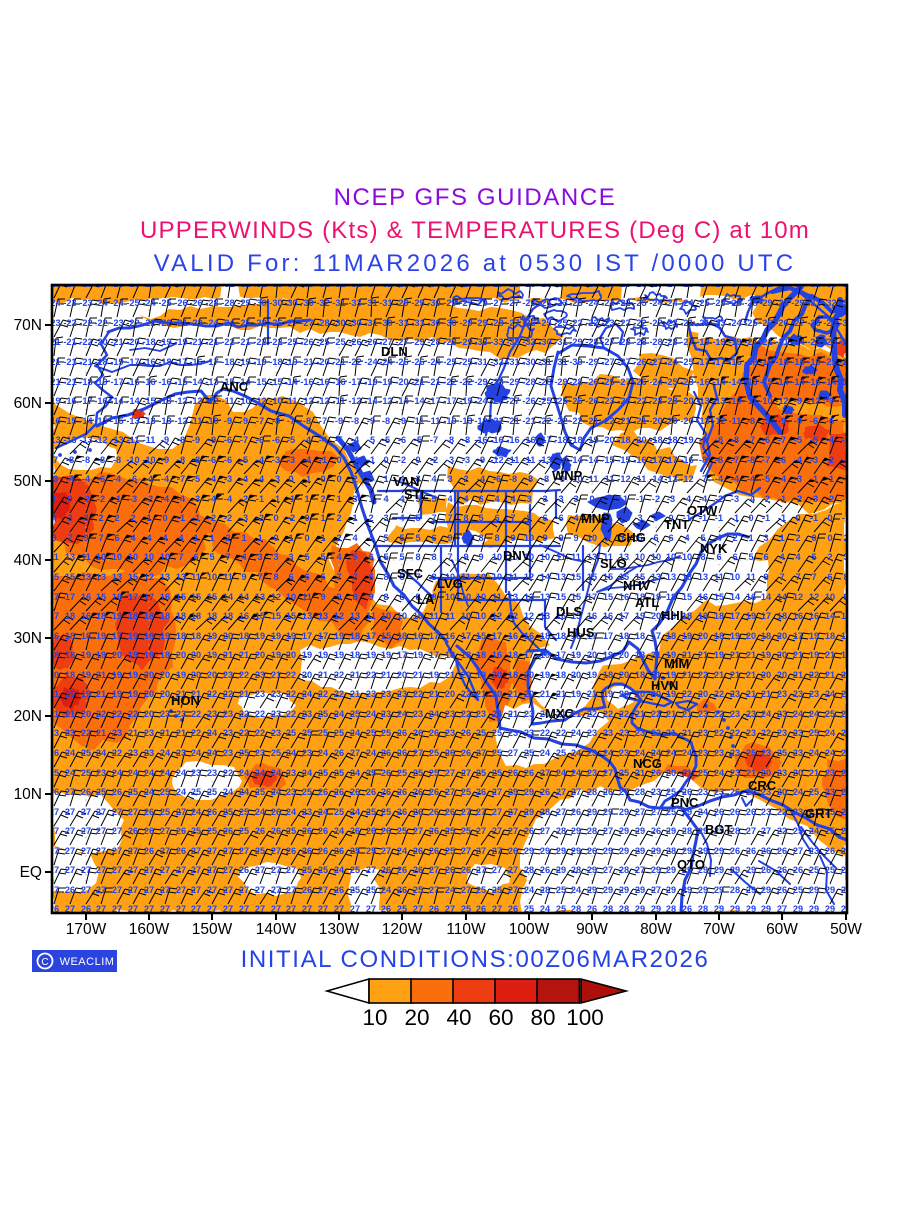 The width and height of the screenshot is (900, 1205). Describe the element at coordinates (28, 325) in the screenshot. I see `svg-text: 70N` at that location.